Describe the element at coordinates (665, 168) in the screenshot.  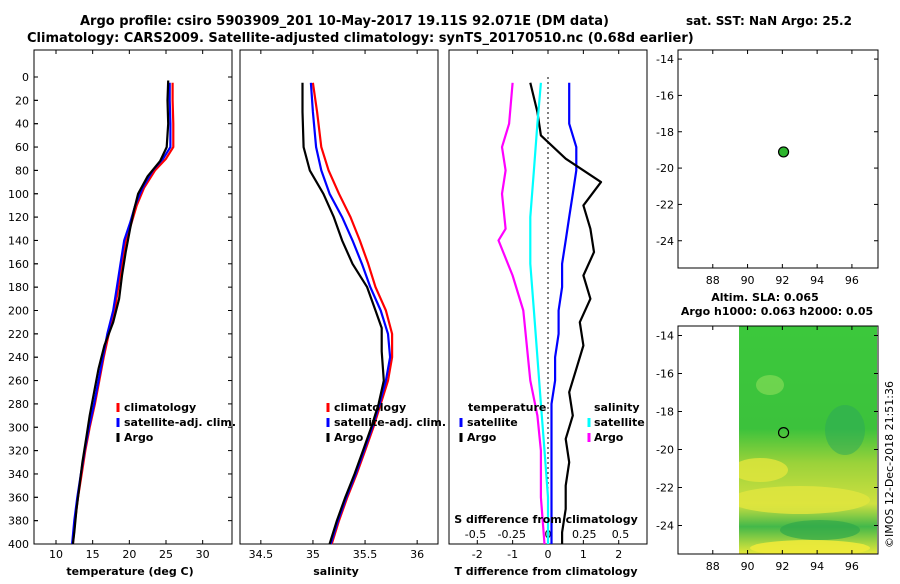
I see `map-y-tick-label: -20` at that location.